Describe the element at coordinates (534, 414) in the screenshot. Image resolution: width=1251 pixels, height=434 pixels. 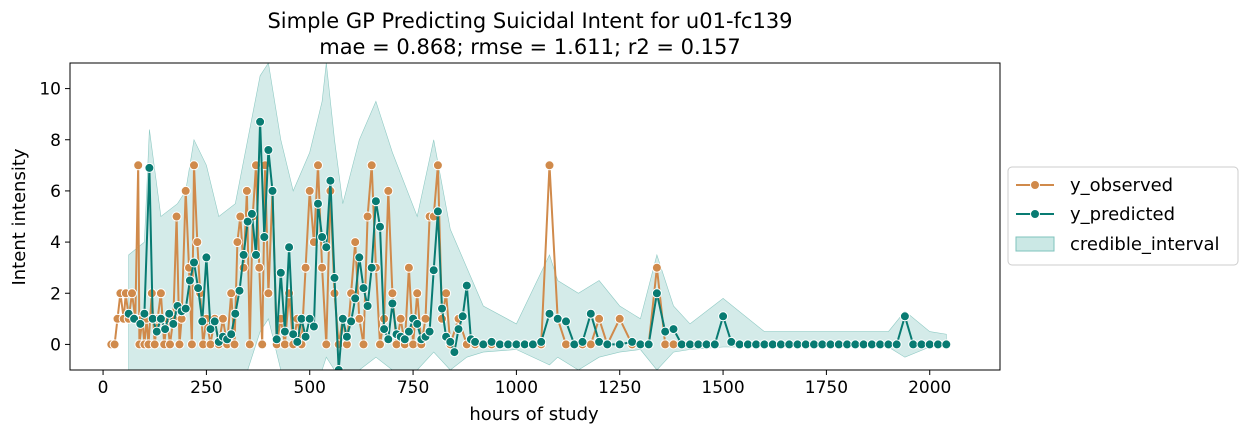
I see `x-axis-label: hours of study` at that location.